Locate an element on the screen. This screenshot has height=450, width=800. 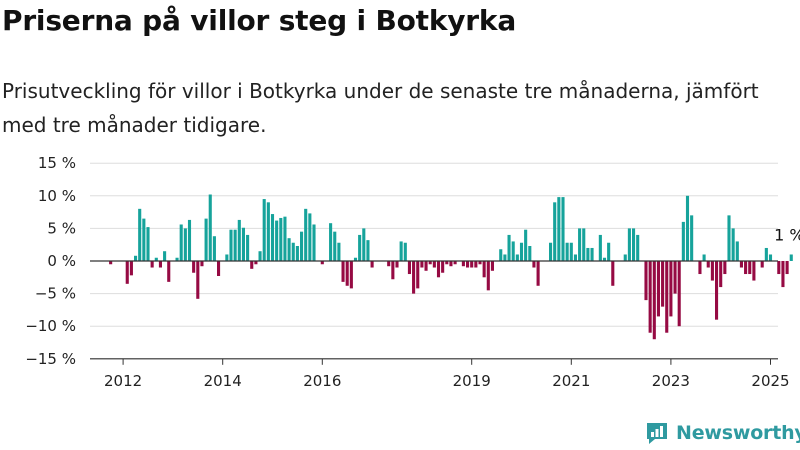
y-tick-label: −5 % is located at coordinates (55, 294).